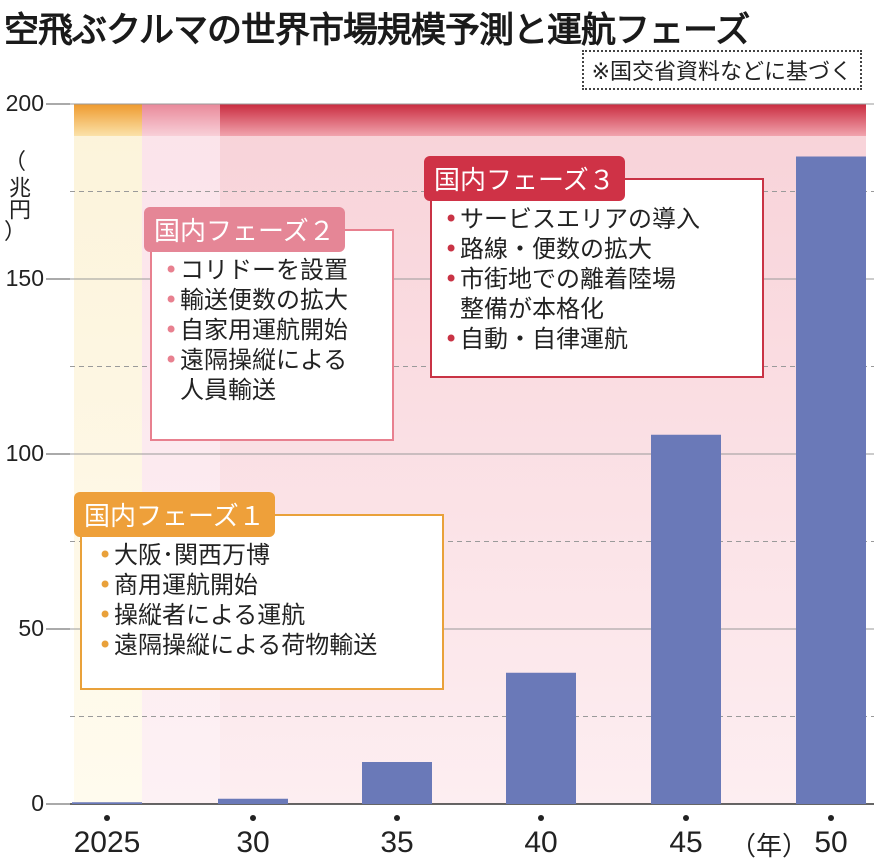 Image resolution: width=874 pixels, height=863 pixels. I want to click on list-item: 遠隔操縦による荷物輸送, so click(268, 645).